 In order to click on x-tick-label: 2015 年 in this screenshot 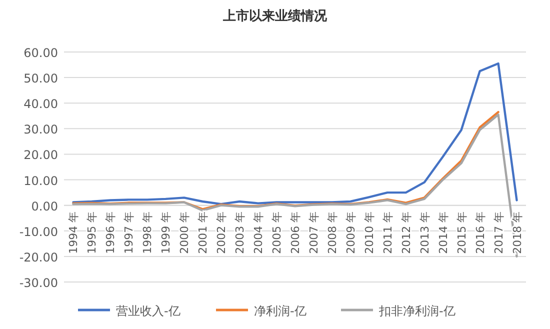, I will do `click(461, 232)`.